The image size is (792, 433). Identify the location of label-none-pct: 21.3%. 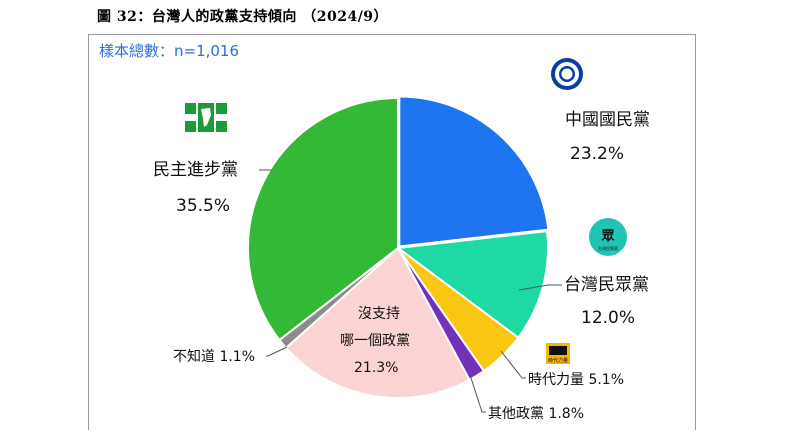
(376, 368).